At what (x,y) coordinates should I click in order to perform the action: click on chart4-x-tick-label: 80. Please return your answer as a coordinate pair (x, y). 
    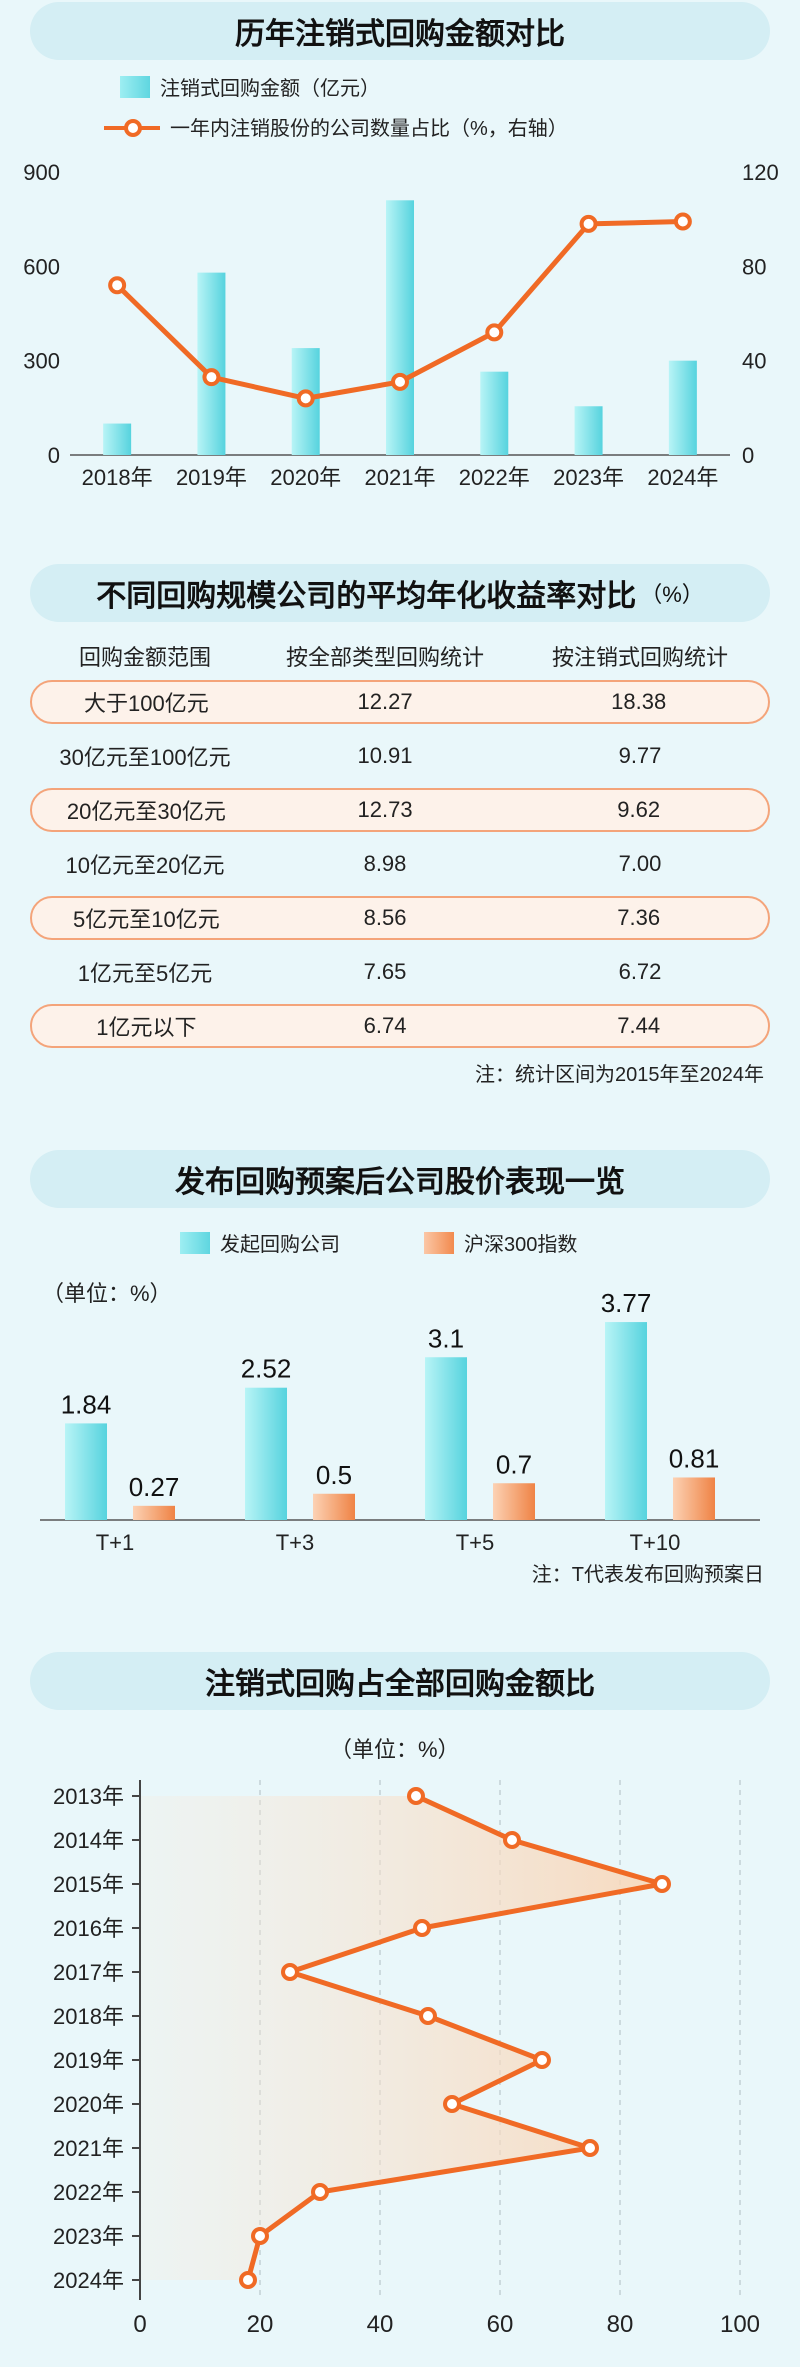
    Looking at the image, I should click on (620, 2324).